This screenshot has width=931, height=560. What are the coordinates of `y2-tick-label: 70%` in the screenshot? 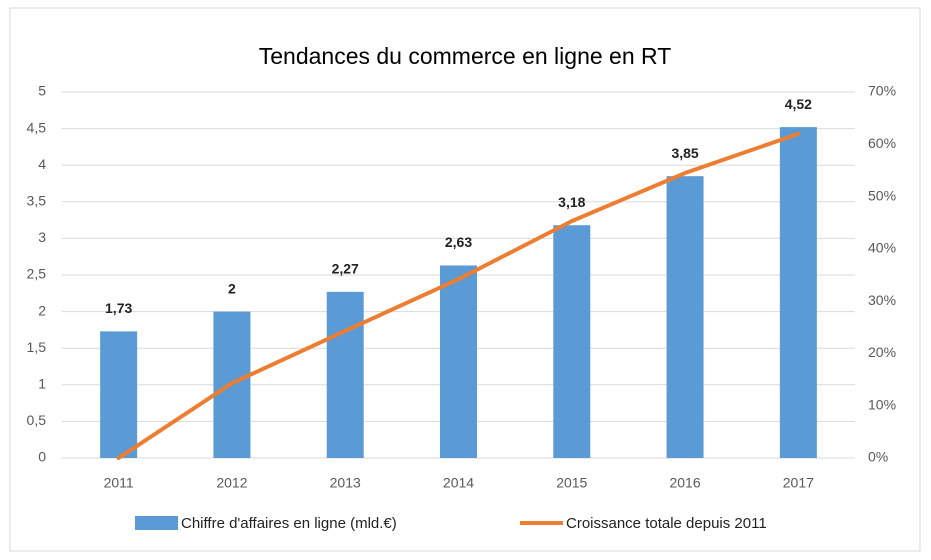 It's located at (882, 91).